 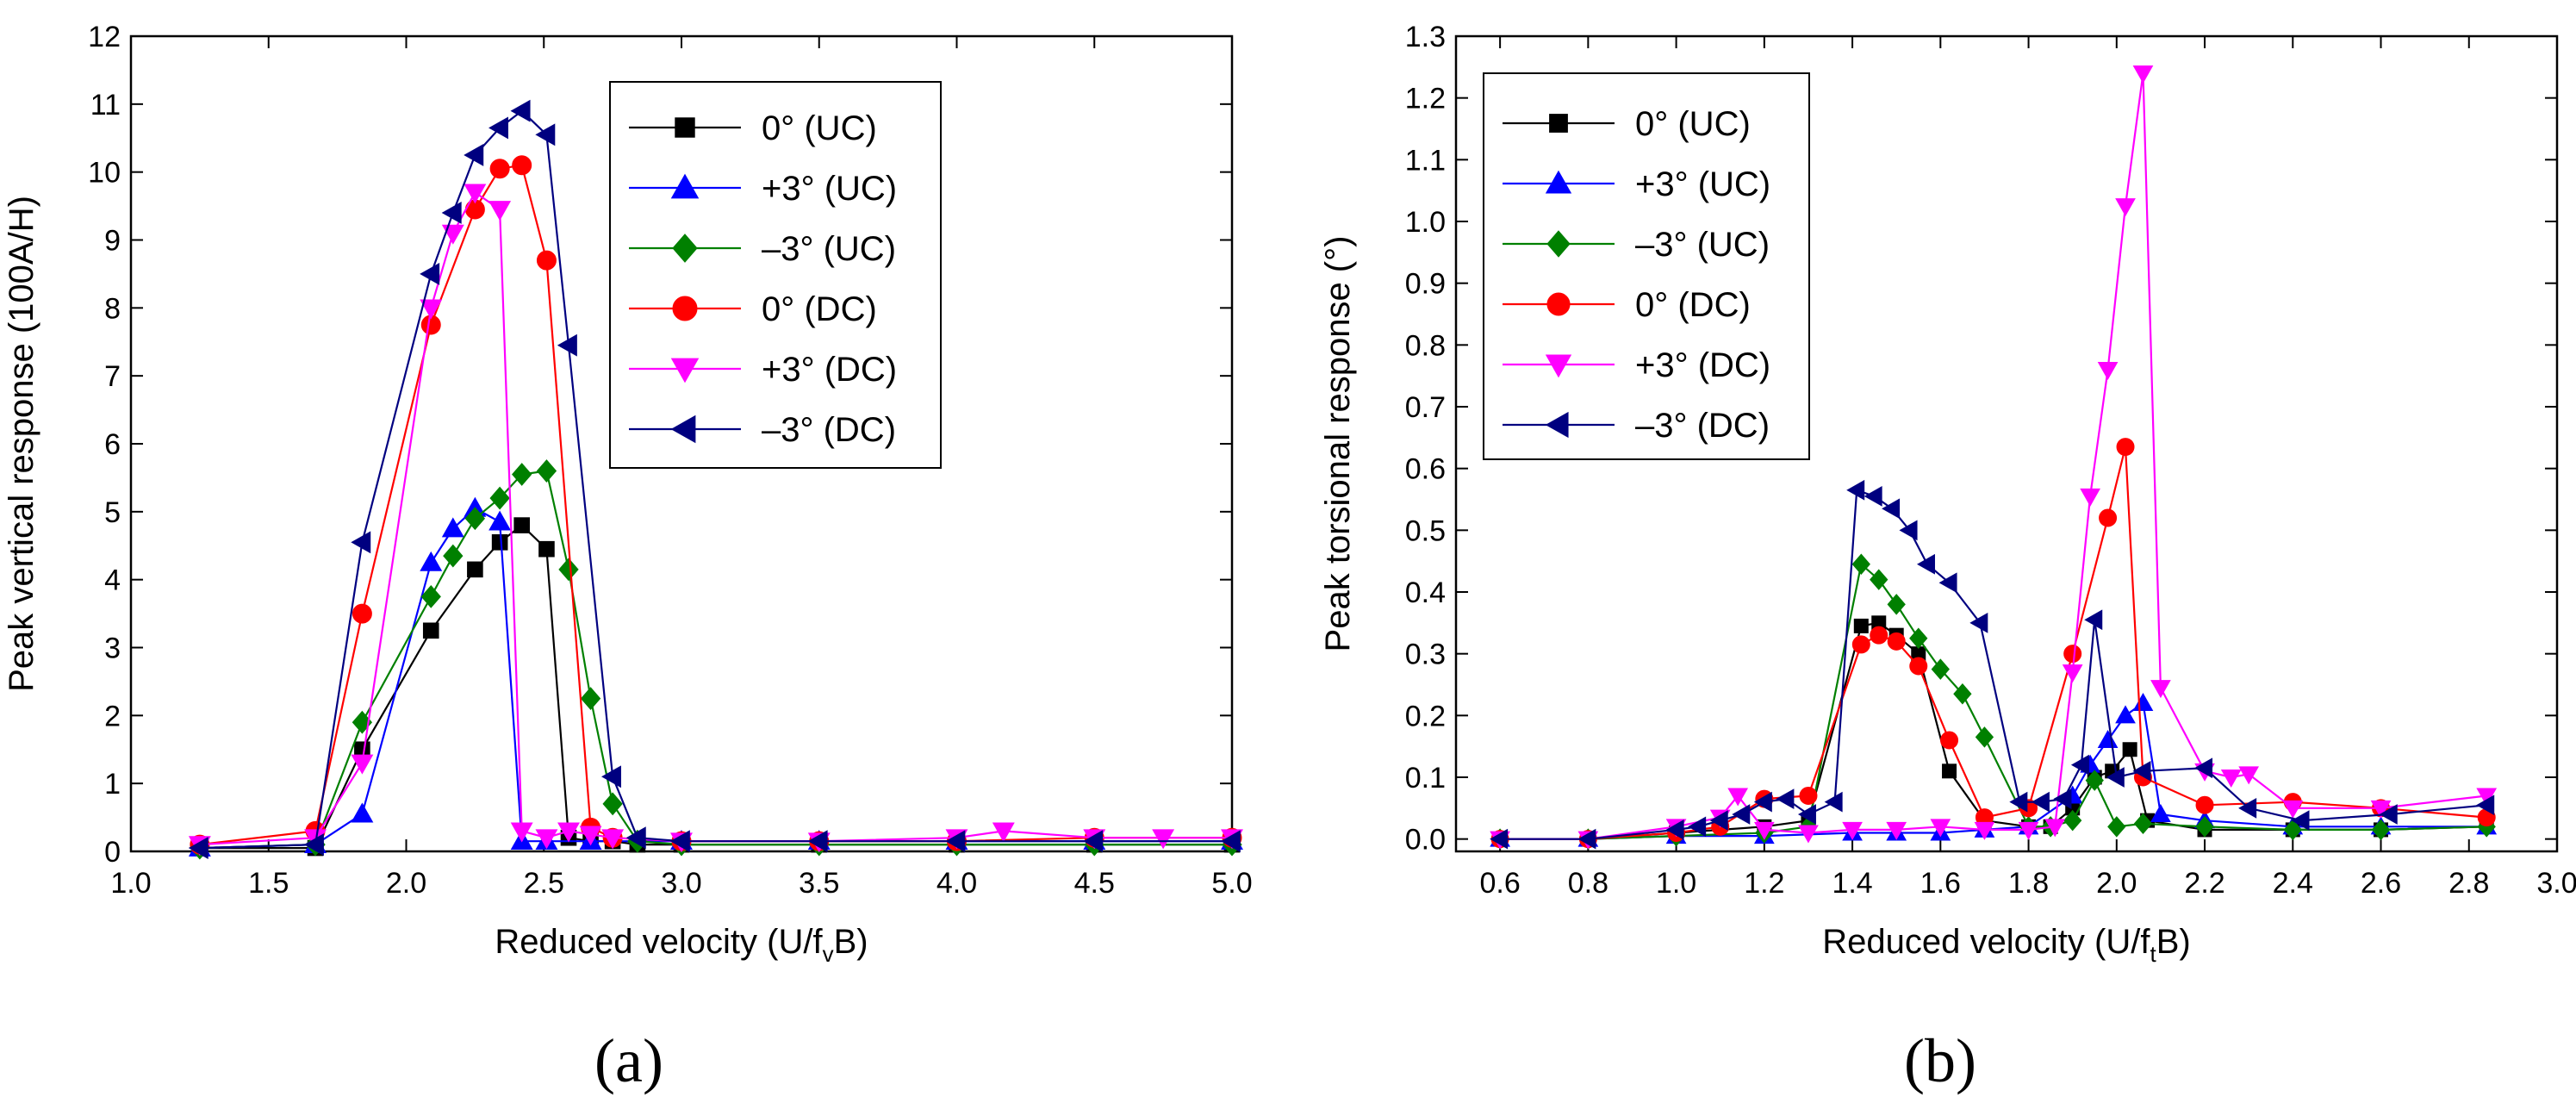 I want to click on x-tick-label: 1.4, so click(x=1852, y=883).